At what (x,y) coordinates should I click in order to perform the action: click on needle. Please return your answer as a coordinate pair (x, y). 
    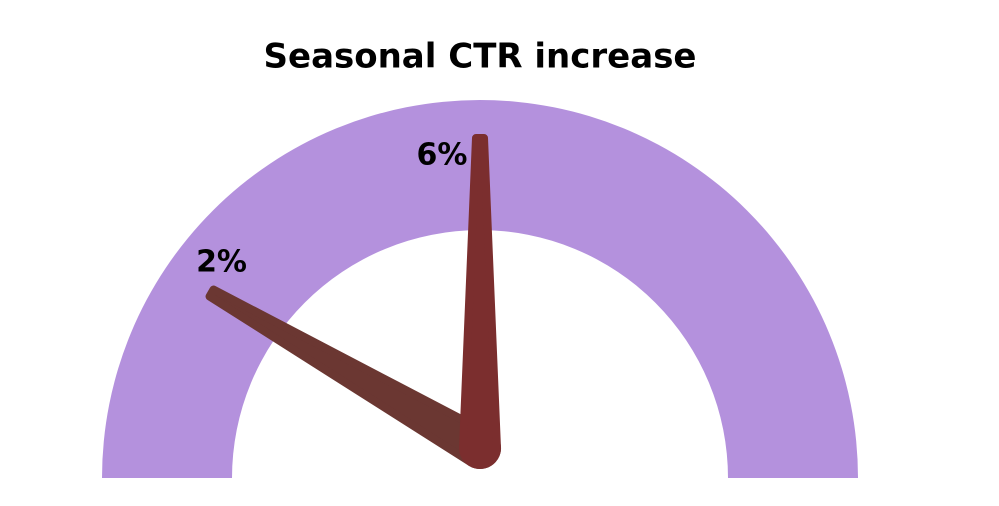
    Looking at the image, I should click on (480, 301).